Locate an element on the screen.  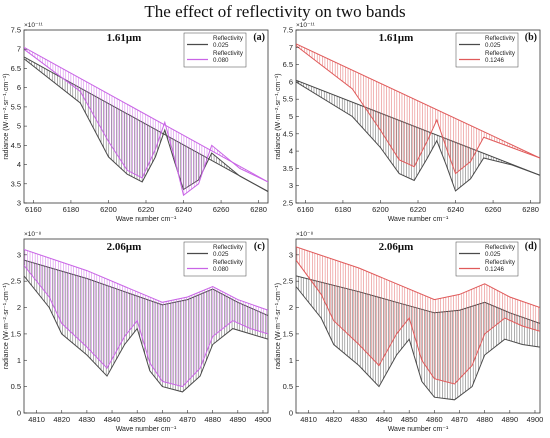
series-0.080 is located at coordinates (146, 318).